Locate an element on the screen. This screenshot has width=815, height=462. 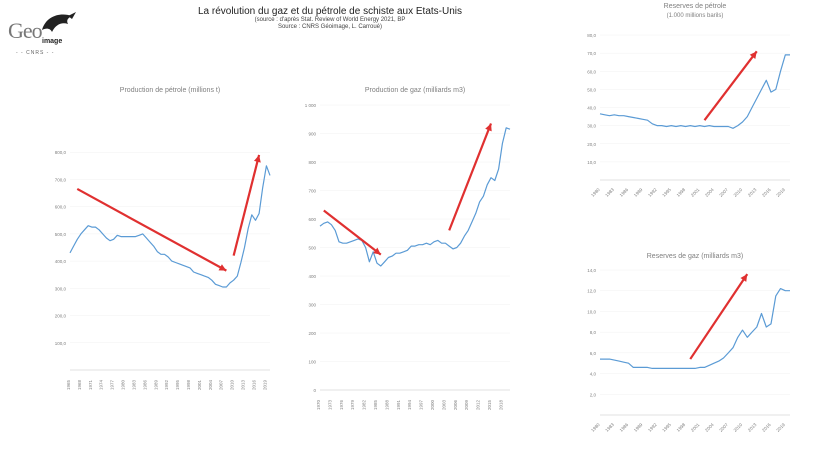
y-tick-label: 500,0 is located at coordinates (61, 234).